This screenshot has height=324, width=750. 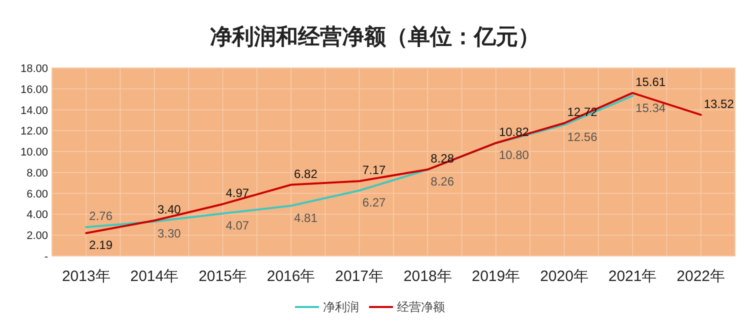 What do you see at coordinates (306, 173) in the screenshot?
I see `data-label: 6.82` at bounding box center [306, 173].